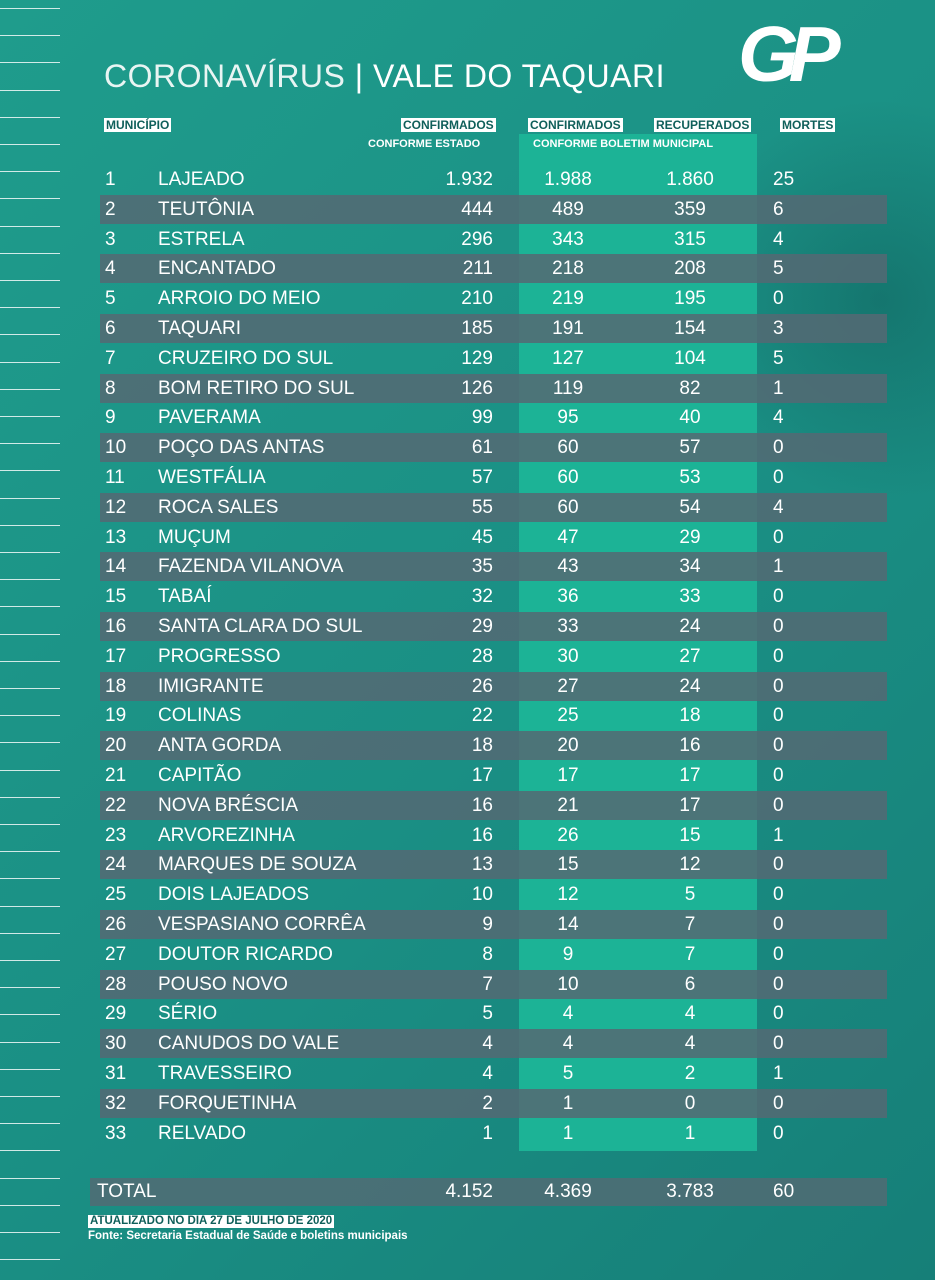  Describe the element at coordinates (482, 746) in the screenshot. I see `confirmed-state: 18` at that location.